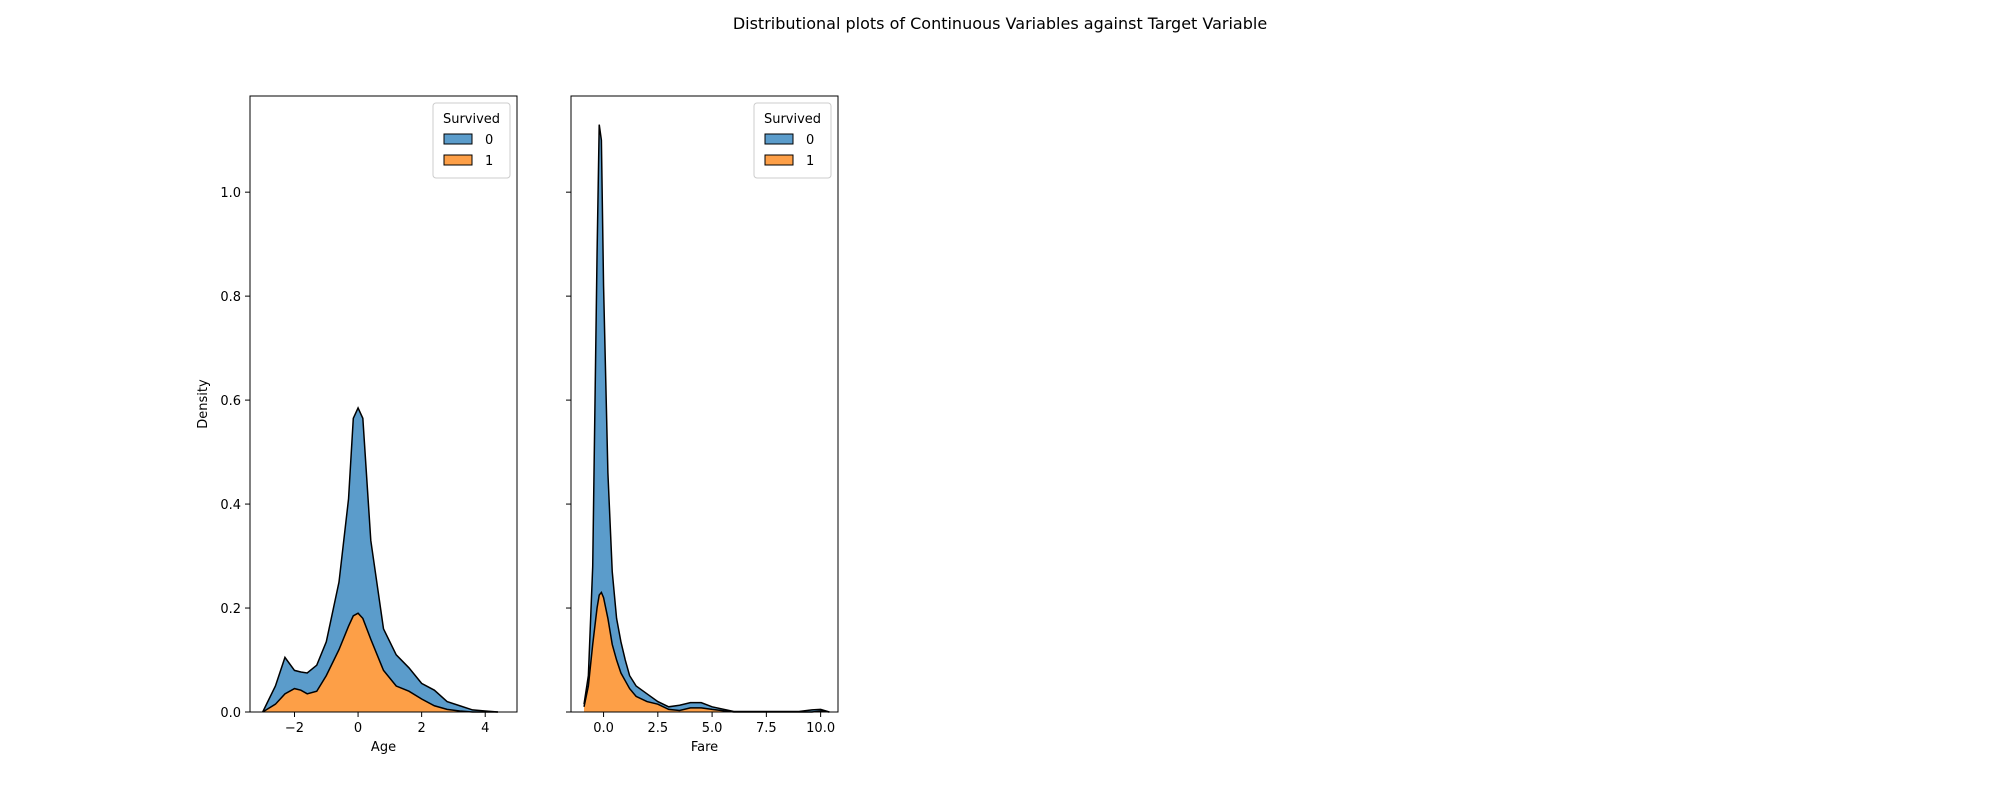  I want to click on y-tick-label: 0.0, so click(230, 713).